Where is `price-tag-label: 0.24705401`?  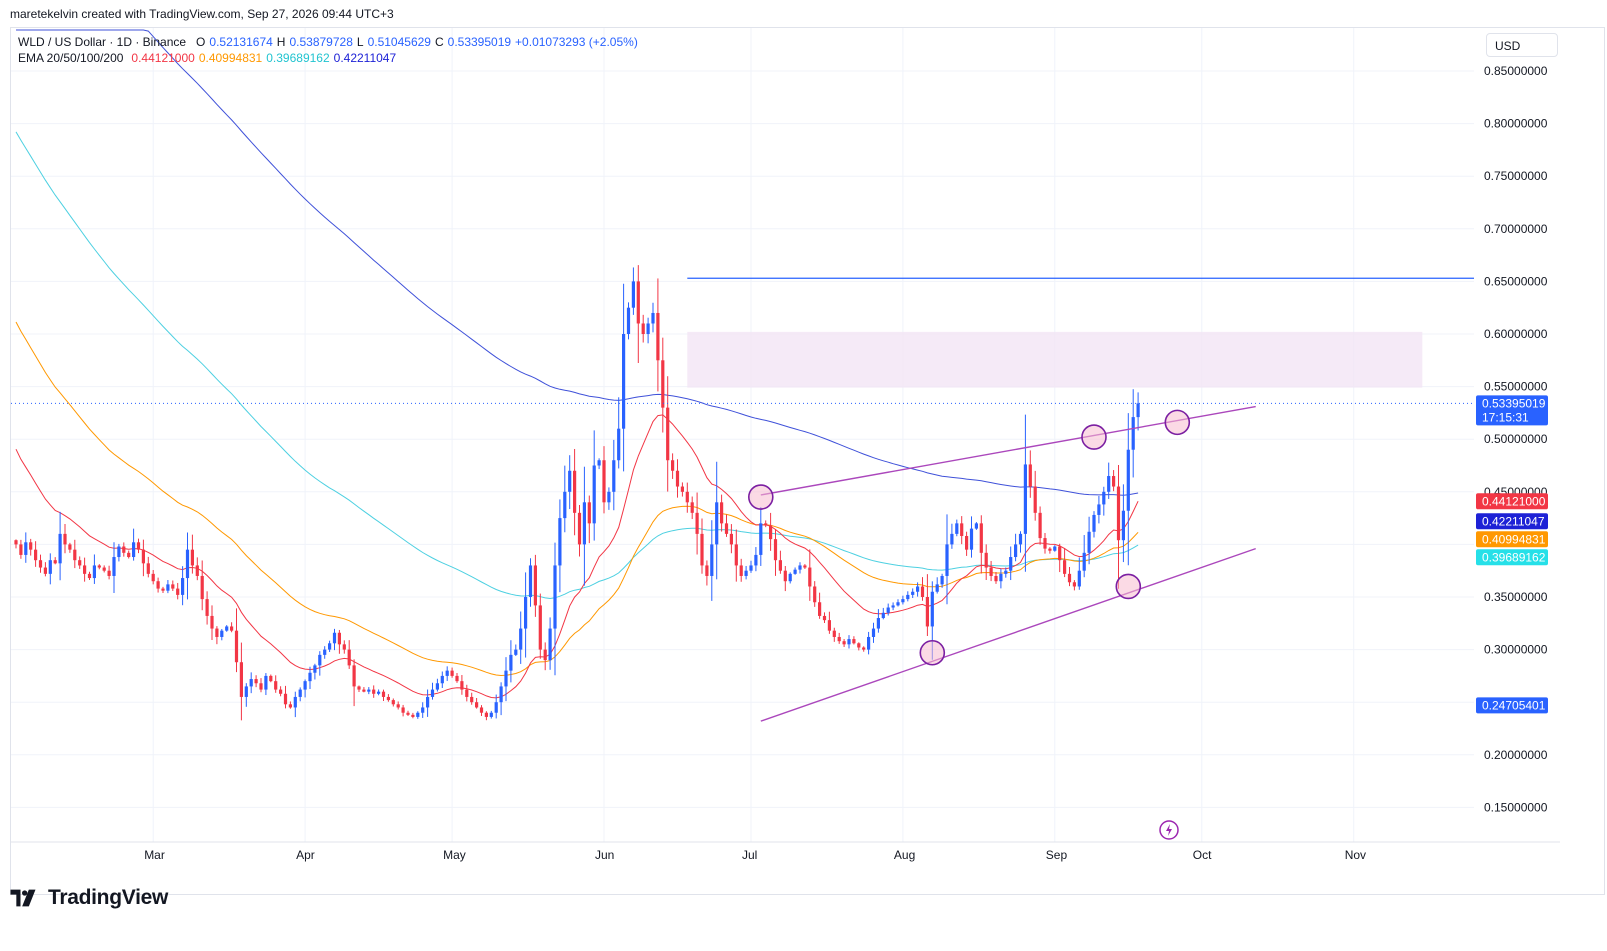 price-tag-label: 0.24705401 is located at coordinates (1514, 705).